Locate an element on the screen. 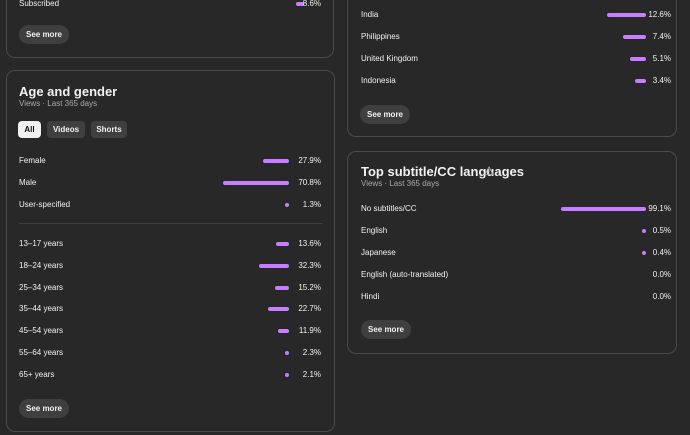  row-label: Japanese is located at coordinates (378, 252).